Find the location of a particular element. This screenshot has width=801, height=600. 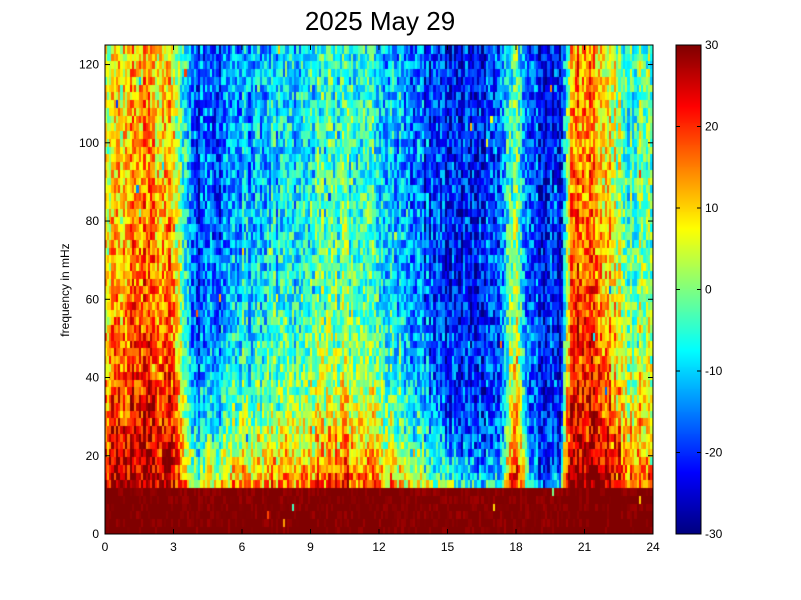

colorbar-tick-label: 30 is located at coordinates (712, 45).